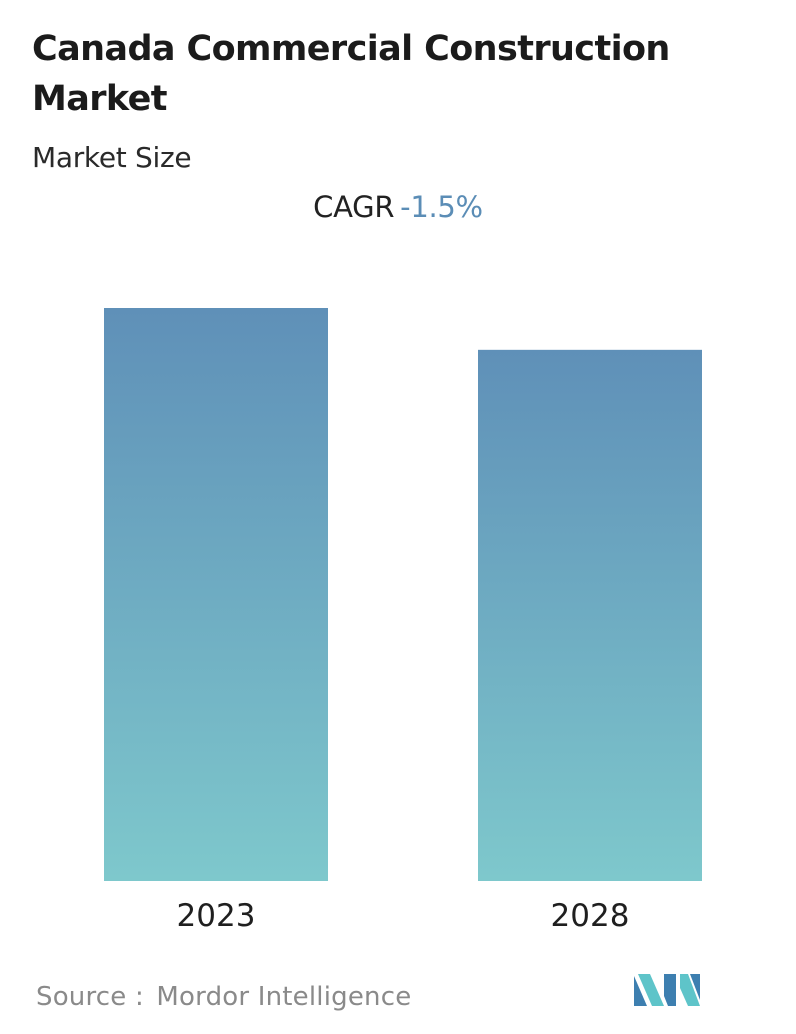 This screenshot has height=1034, width=796. What do you see at coordinates (398, 207) in the screenshot?
I see `cagr-annotation: CAGR -1.5%` at bounding box center [398, 207].